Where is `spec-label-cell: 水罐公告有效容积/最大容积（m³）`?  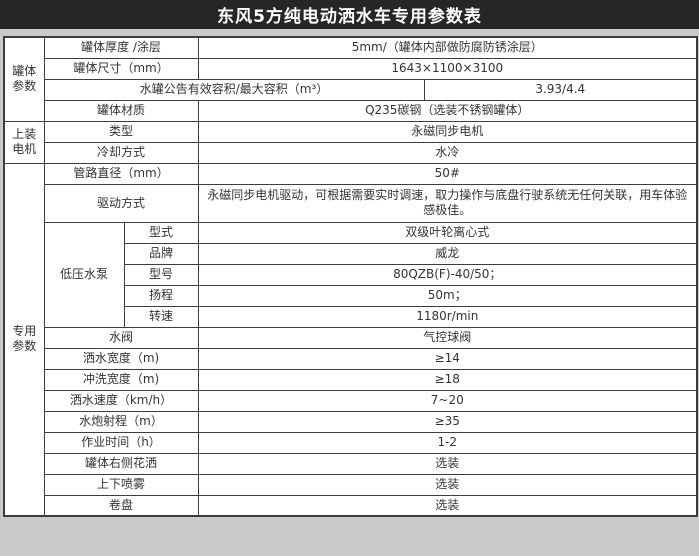
spec-label-cell: 水罐公告有效容积/最大容积（m³） is located at coordinates (234, 89).